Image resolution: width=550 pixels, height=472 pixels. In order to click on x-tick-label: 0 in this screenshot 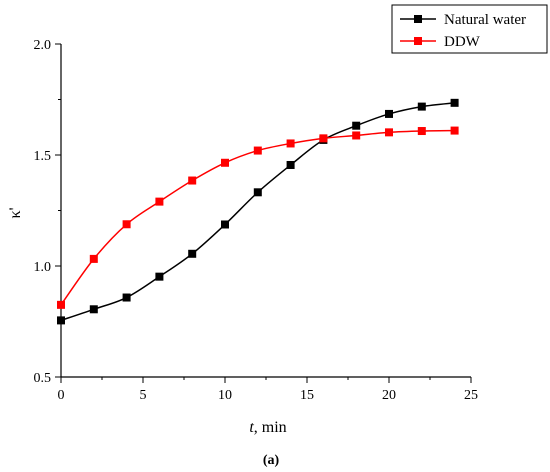, I will do `click(61, 395)`.